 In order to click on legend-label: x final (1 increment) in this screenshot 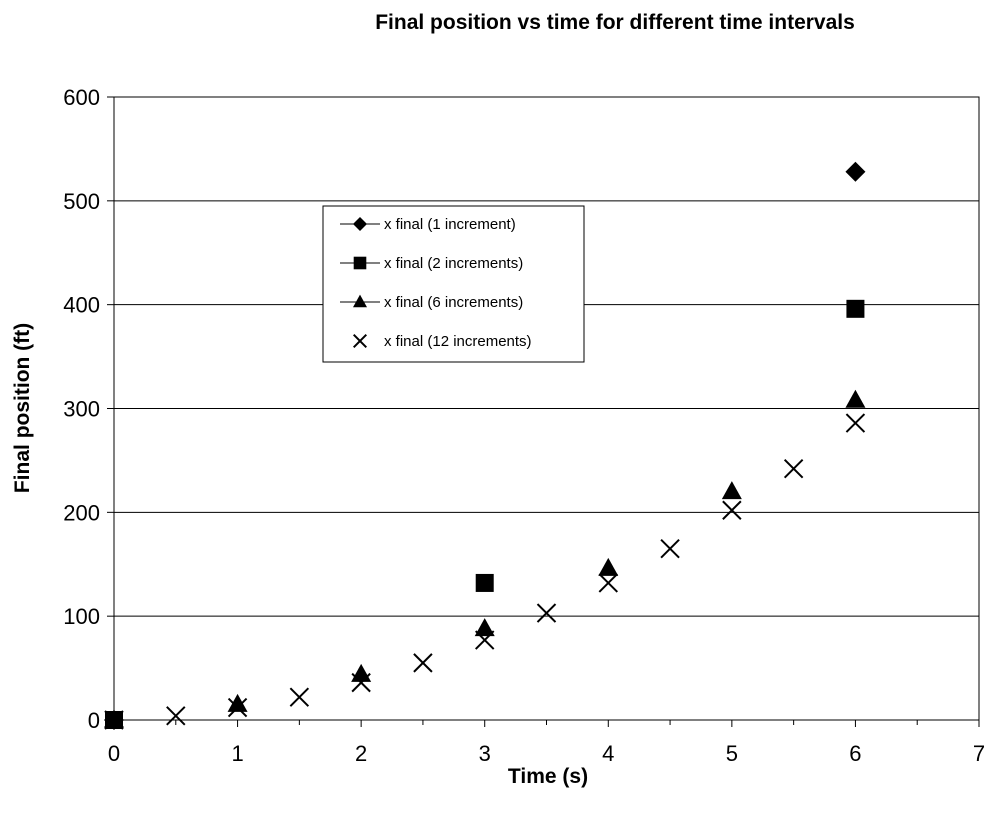, I will do `click(450, 224)`.